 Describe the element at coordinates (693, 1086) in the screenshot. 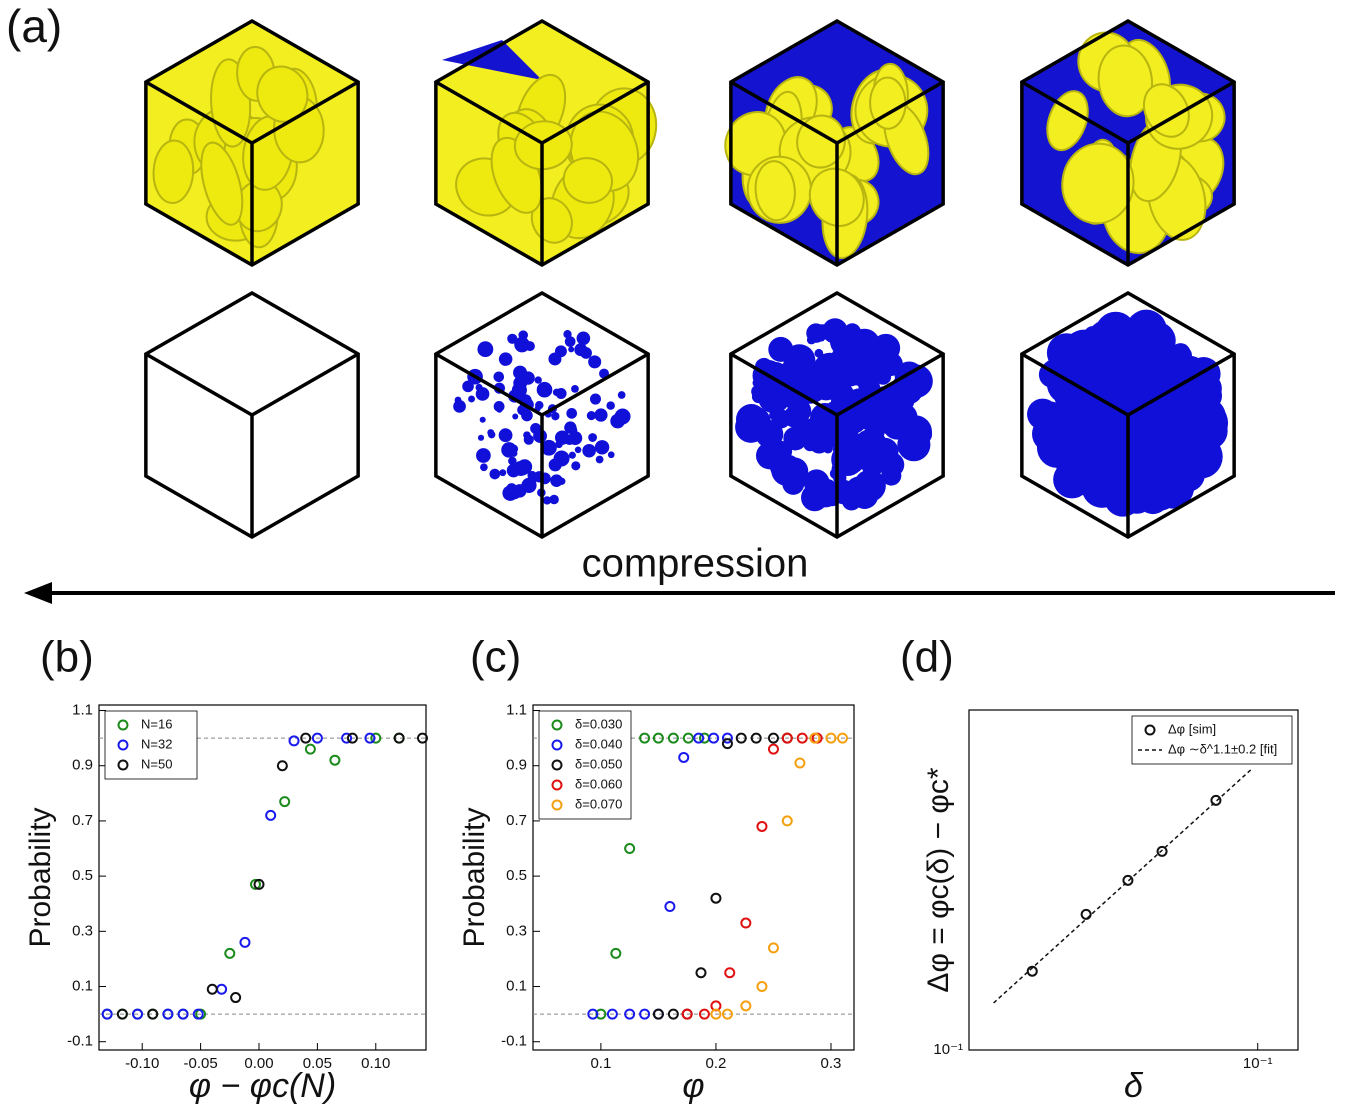

I see `x-axis-label: φ` at that location.